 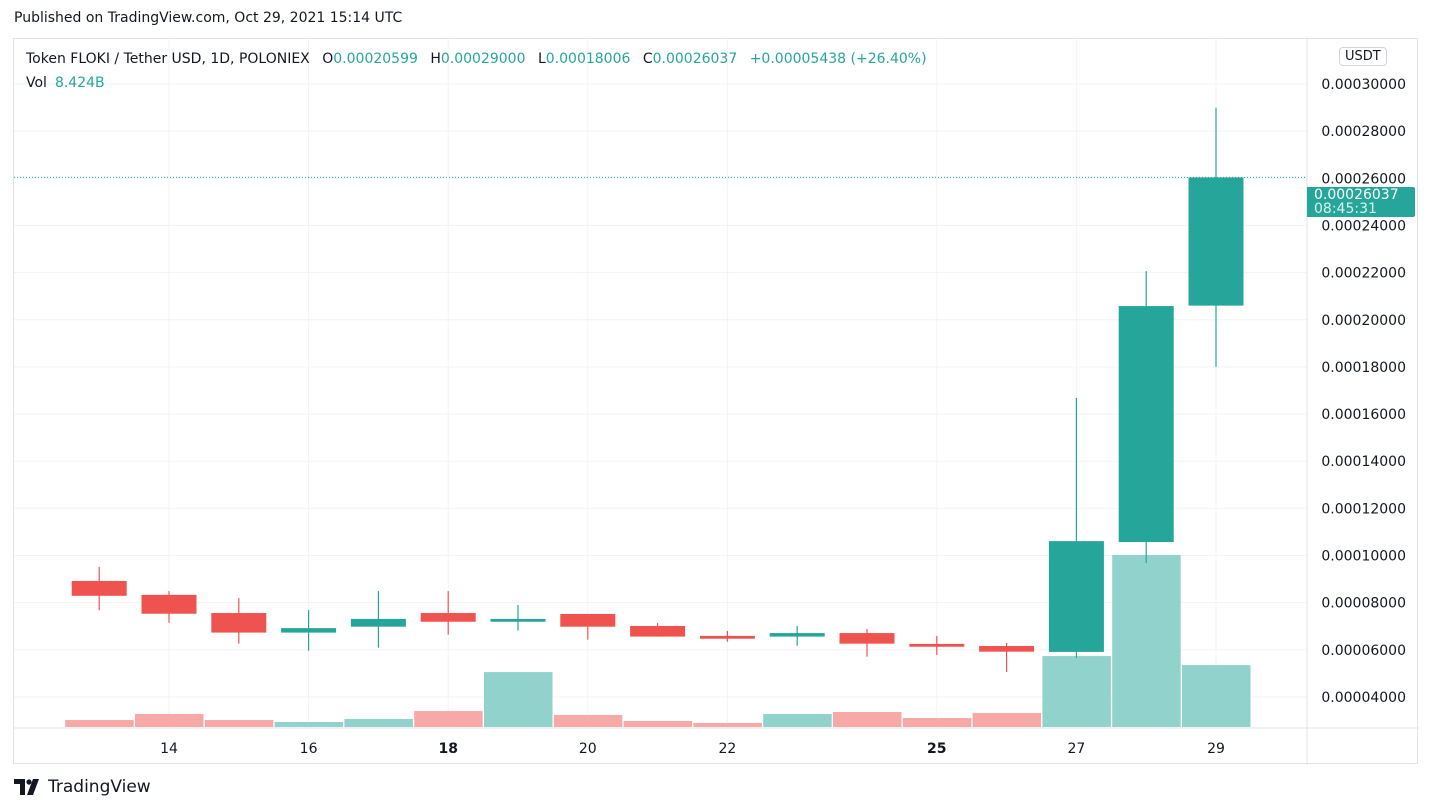 What do you see at coordinates (1363, 179) in the screenshot?
I see `price-tick-label: 0.00026000` at bounding box center [1363, 179].